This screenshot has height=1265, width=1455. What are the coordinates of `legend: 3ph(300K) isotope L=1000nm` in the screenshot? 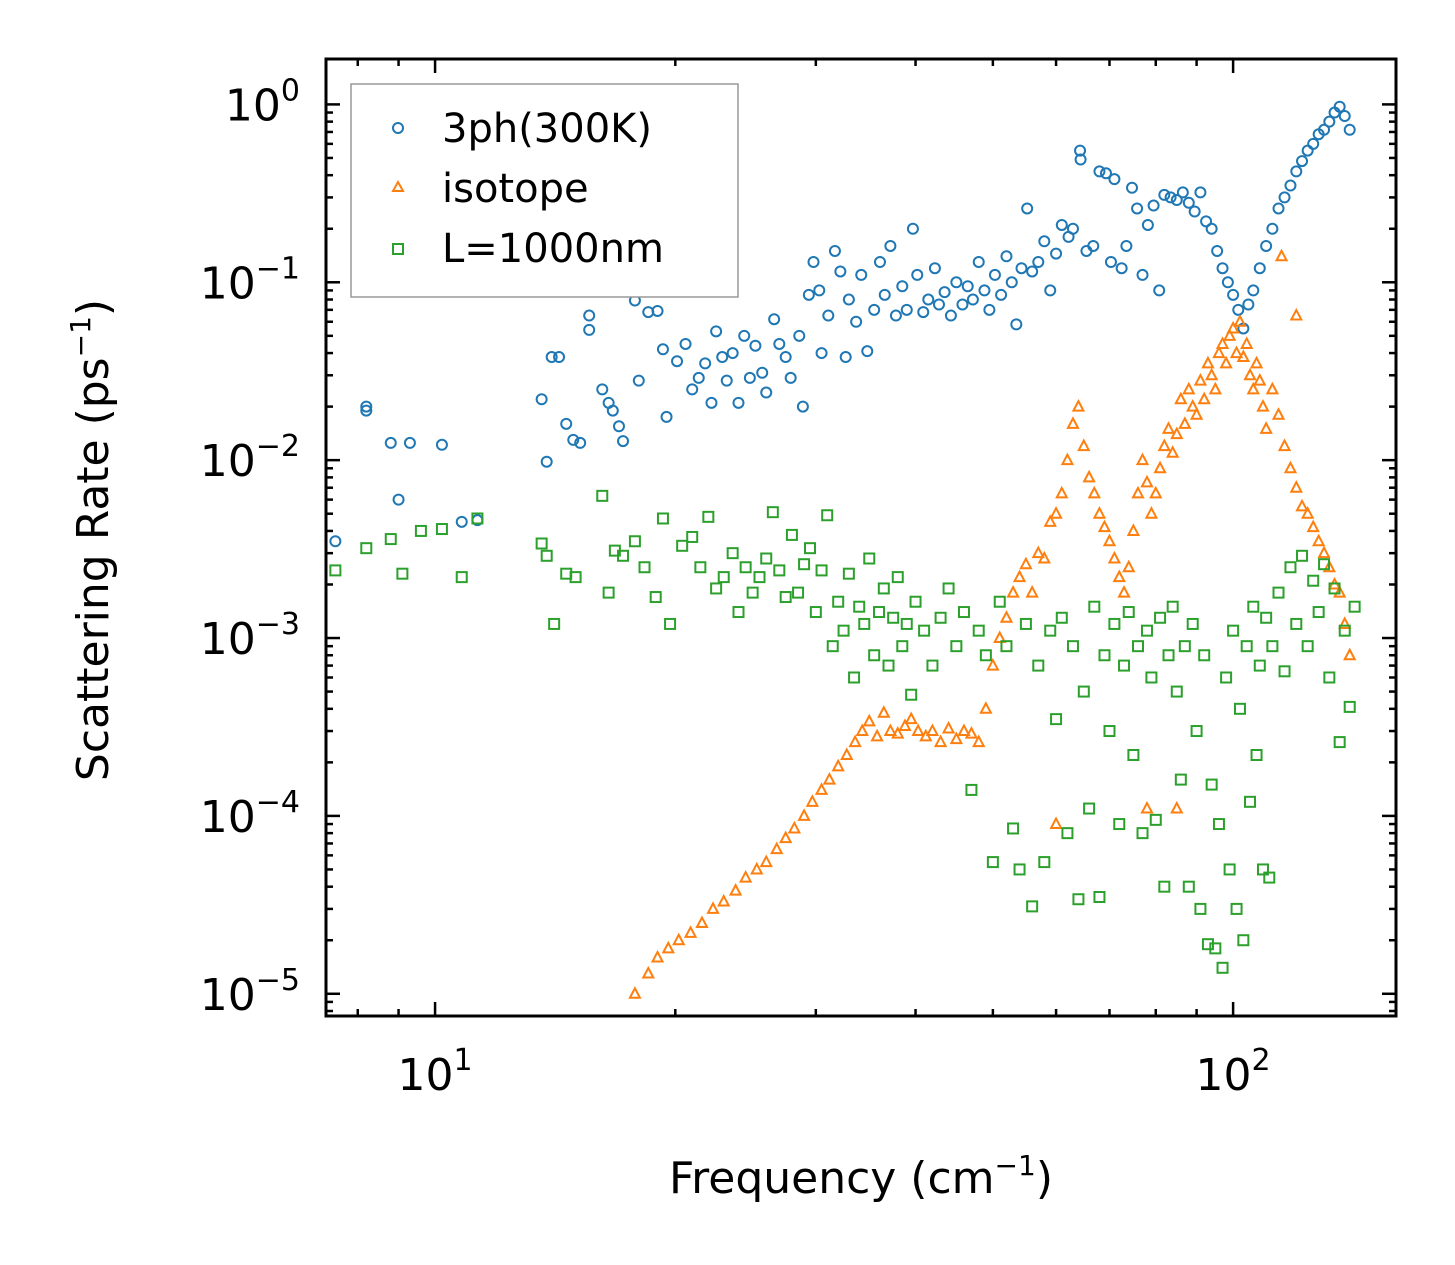 It's located at (544, 190).